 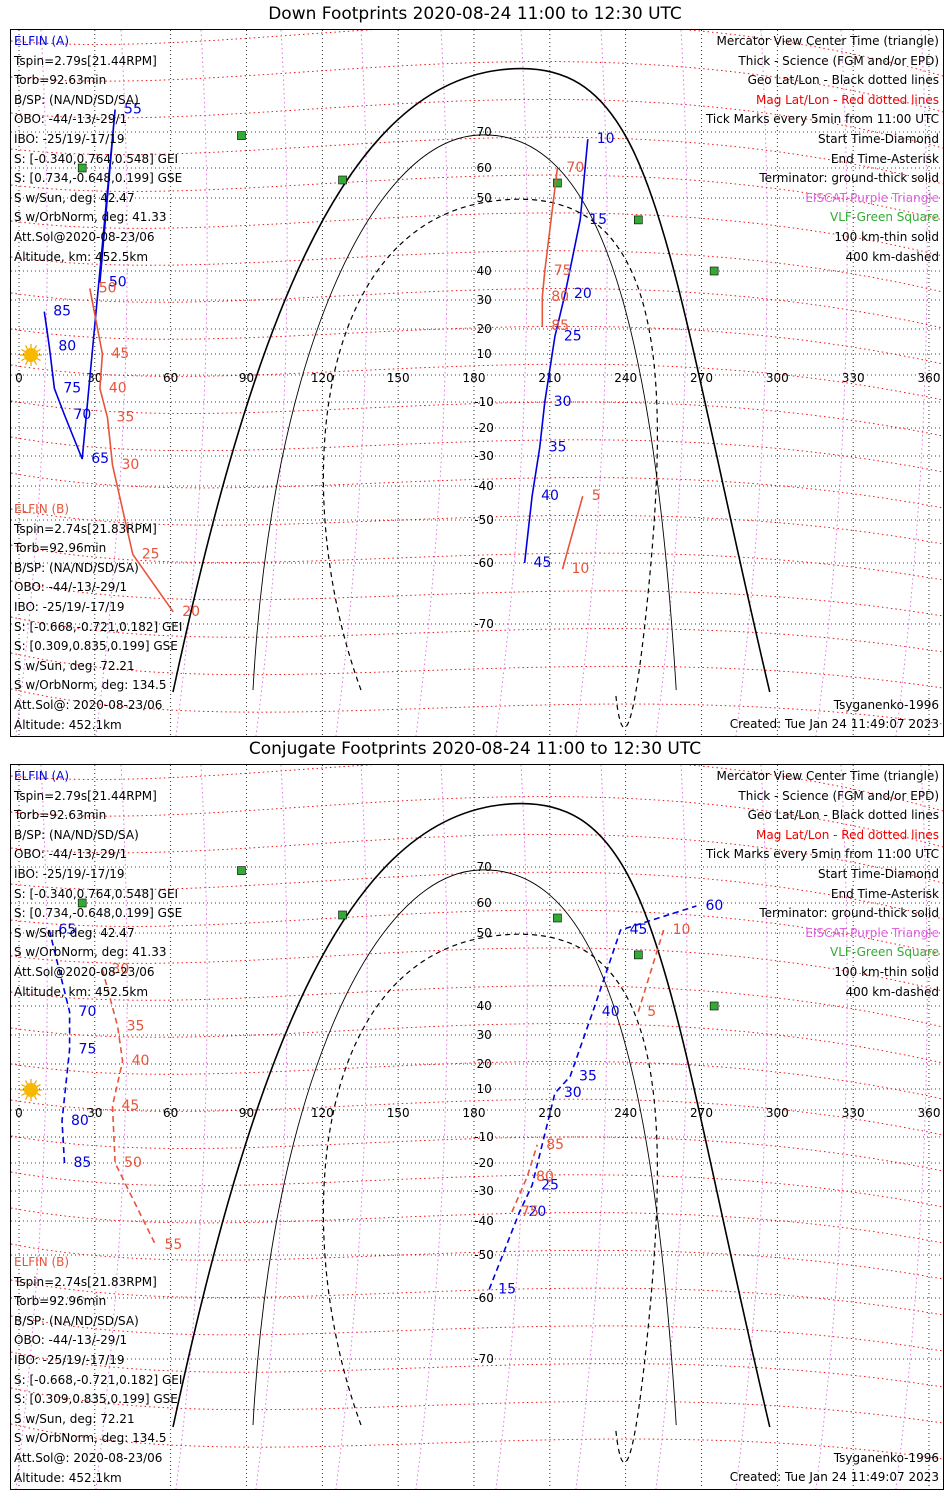 I want to click on lon-tick-label: 30, so click(x=94, y=378).